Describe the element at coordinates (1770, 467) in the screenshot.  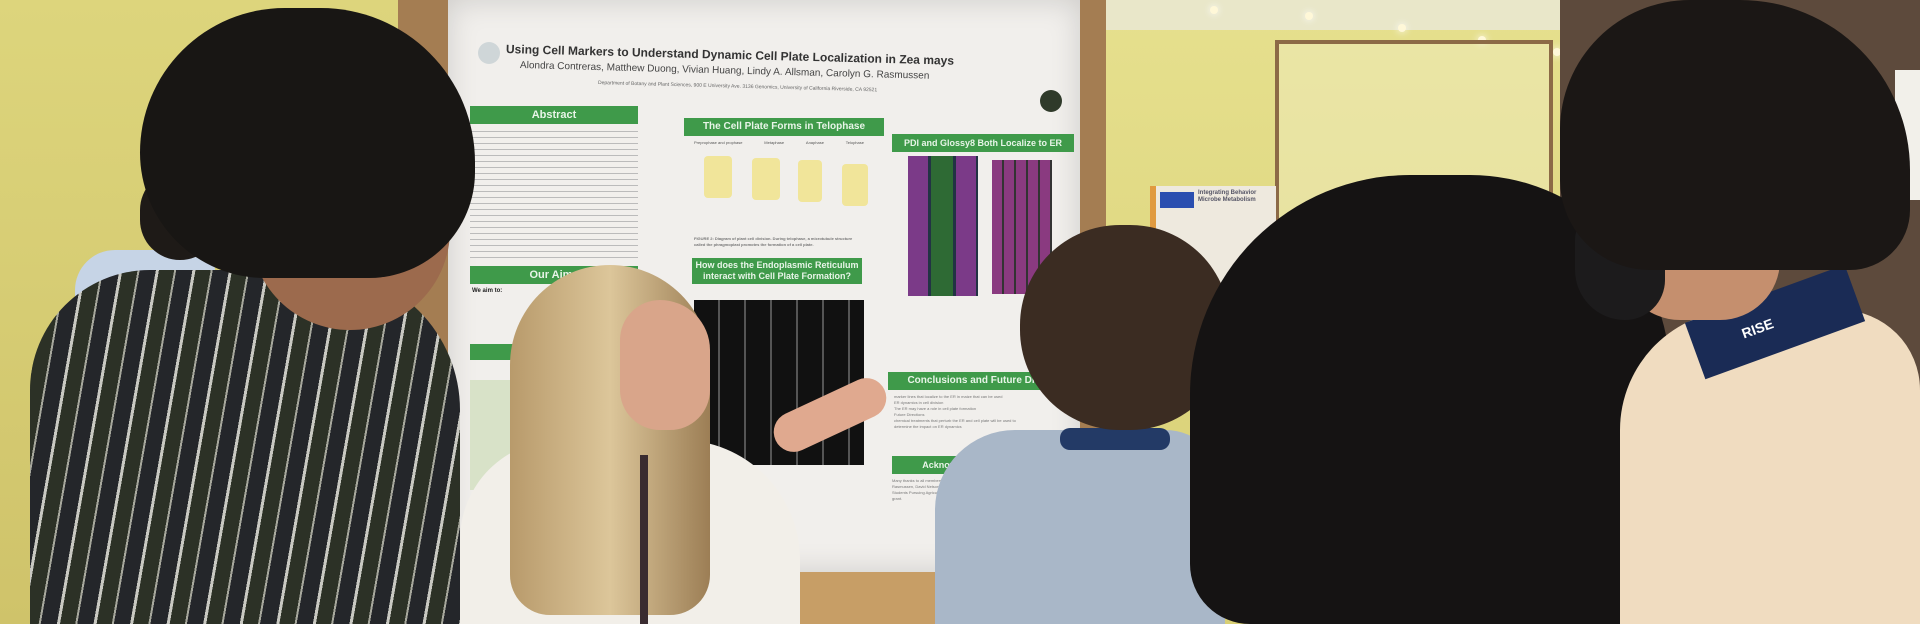
I see `person-cream-shirt` at that location.